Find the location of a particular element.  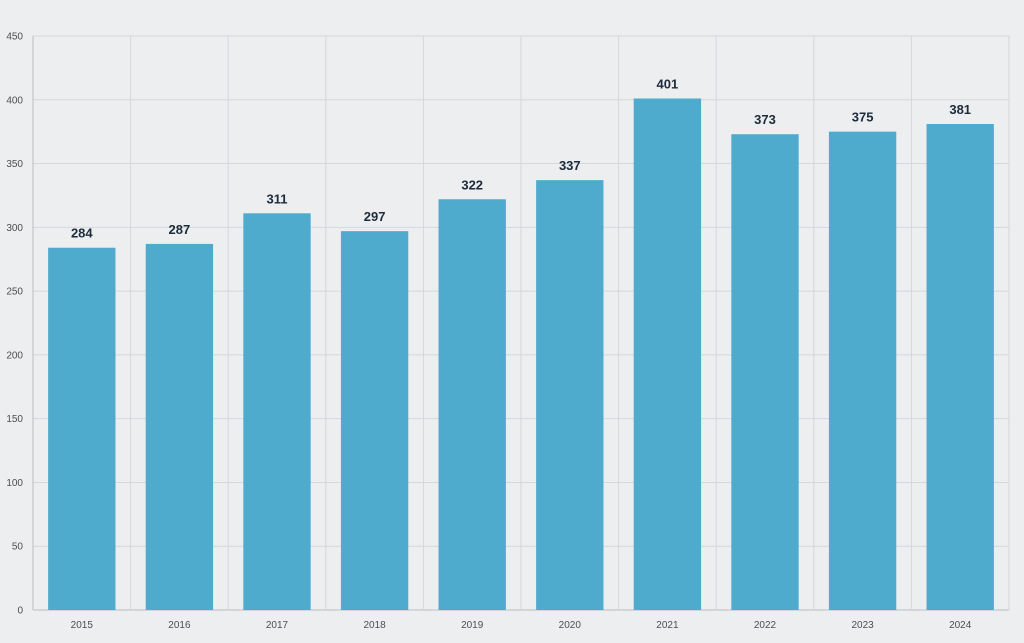

x-tick-label-2023: 2023 is located at coordinates (862, 625).